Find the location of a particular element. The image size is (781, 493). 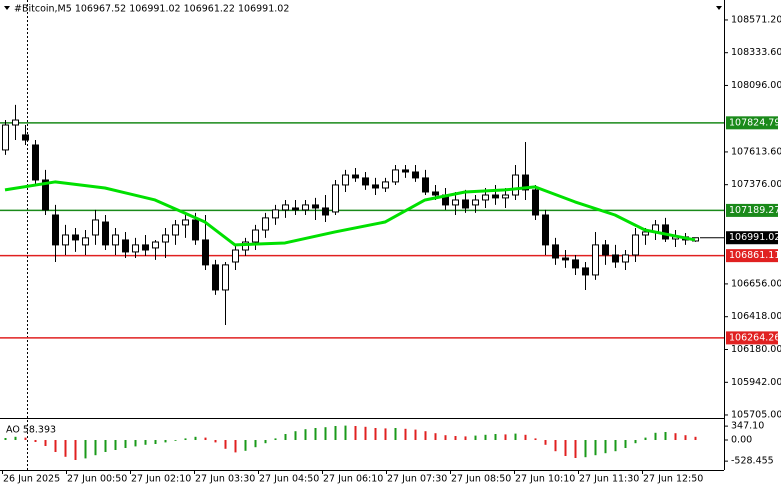

scroll-icon is located at coordinates (719, 8).